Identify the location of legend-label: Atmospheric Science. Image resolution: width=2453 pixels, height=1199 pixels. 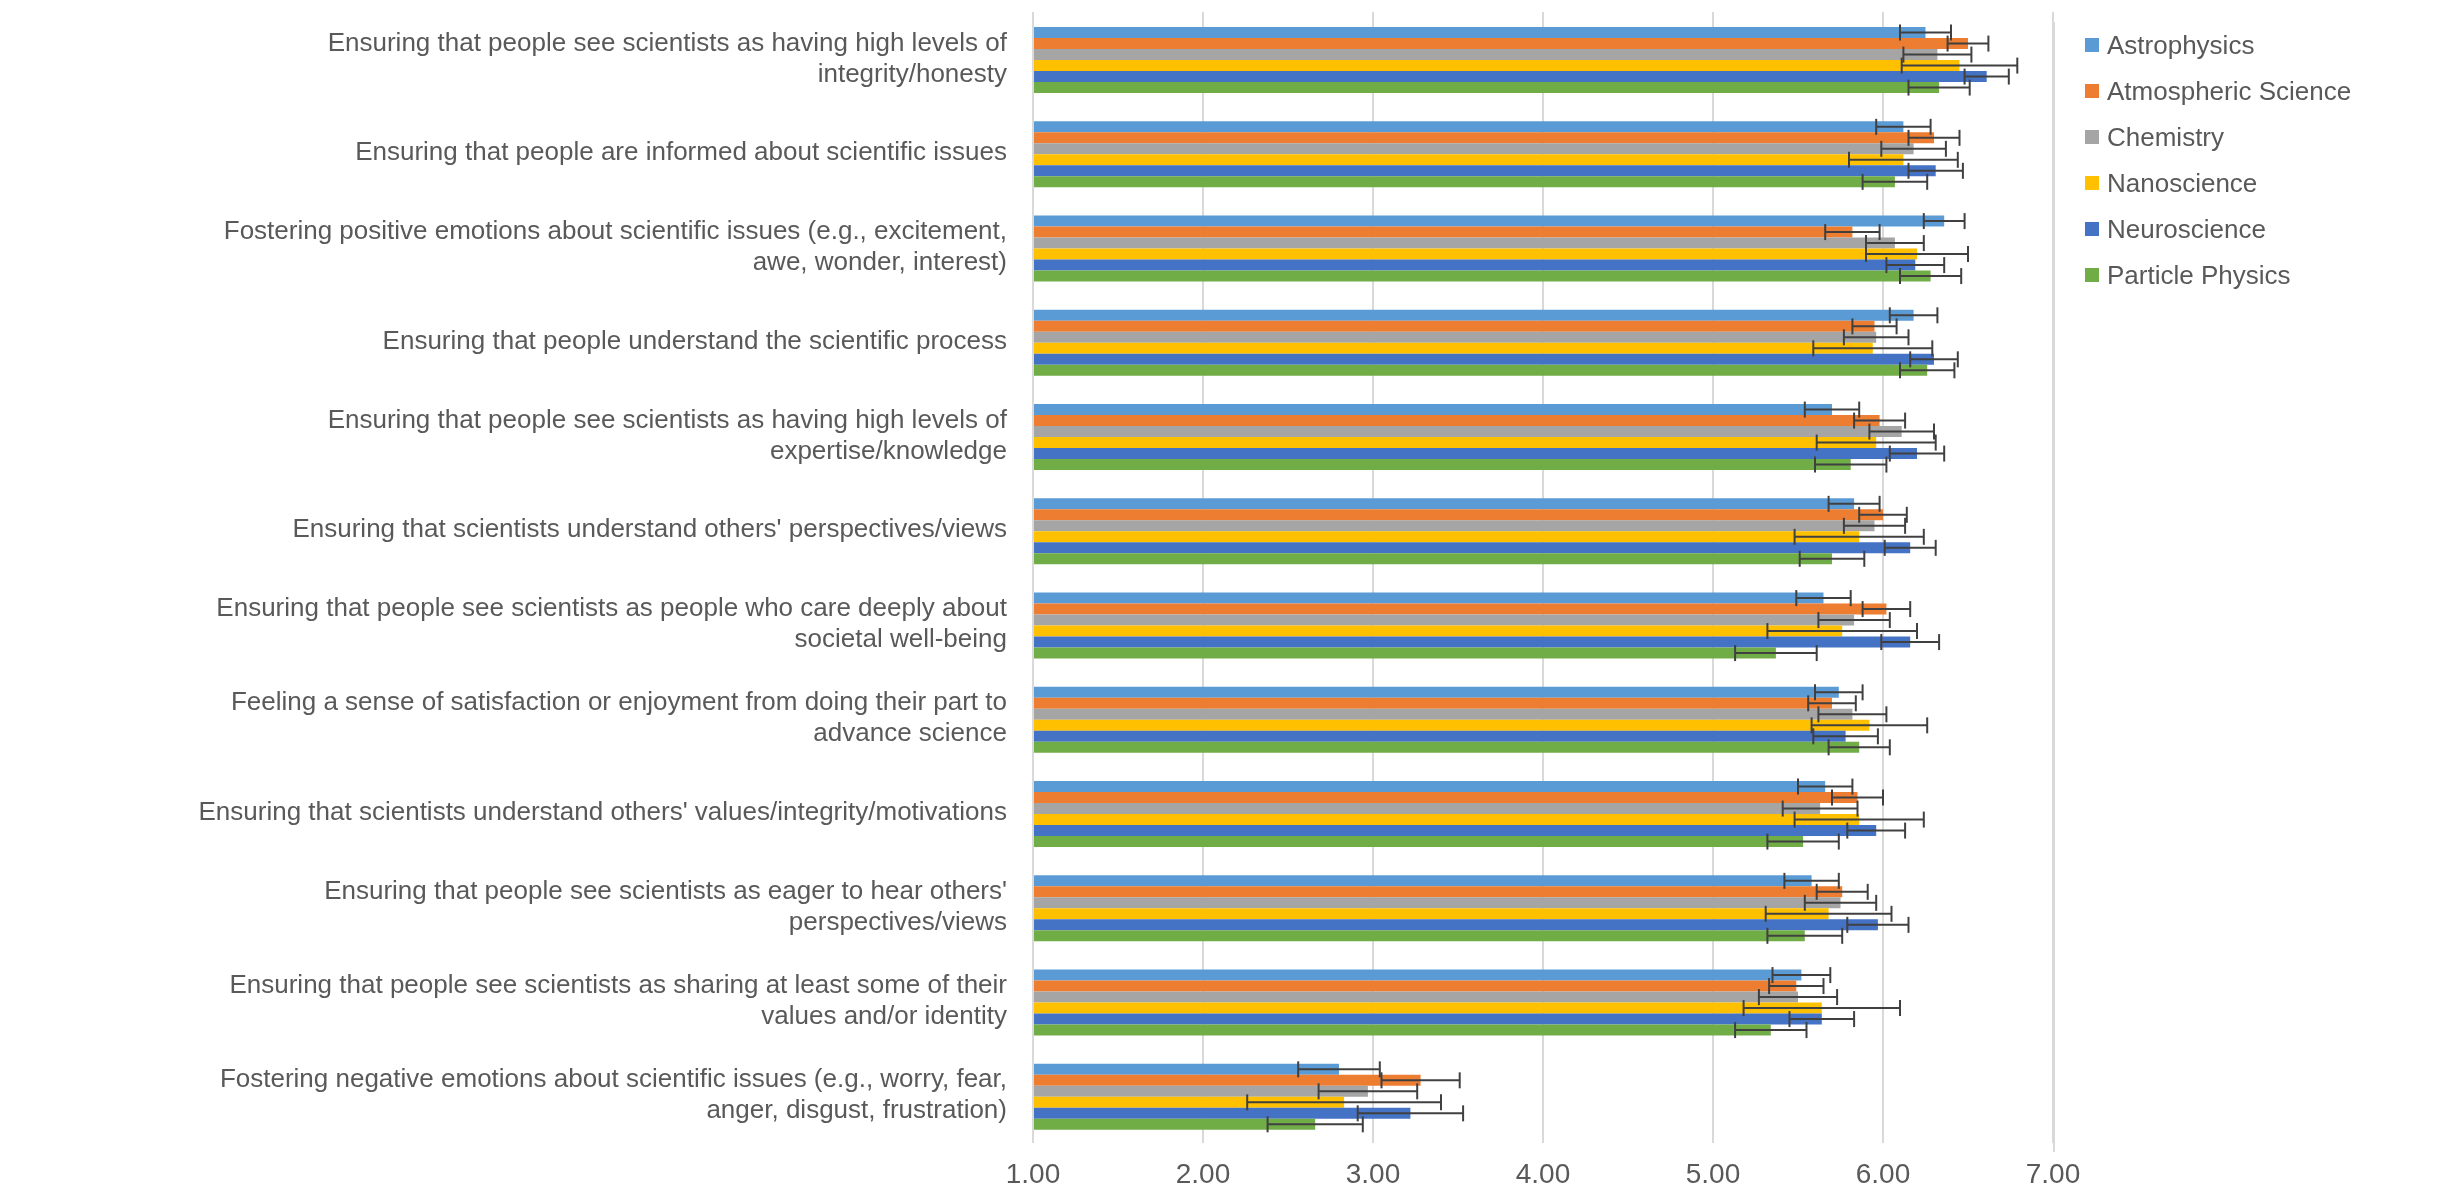
(2229, 91).